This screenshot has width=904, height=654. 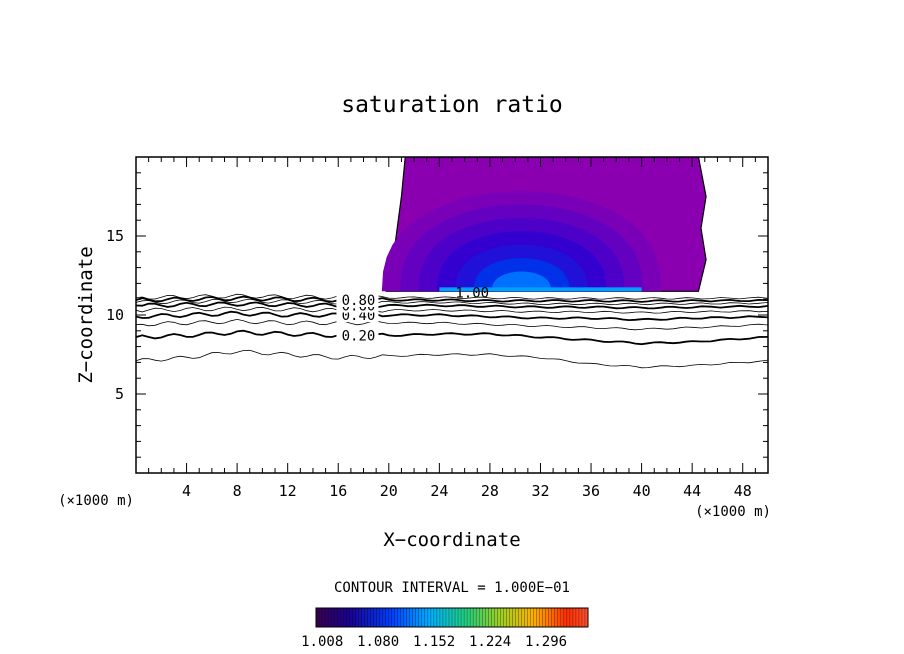 I want to click on x-unit-label: (×1000 m), so click(x=733, y=512).